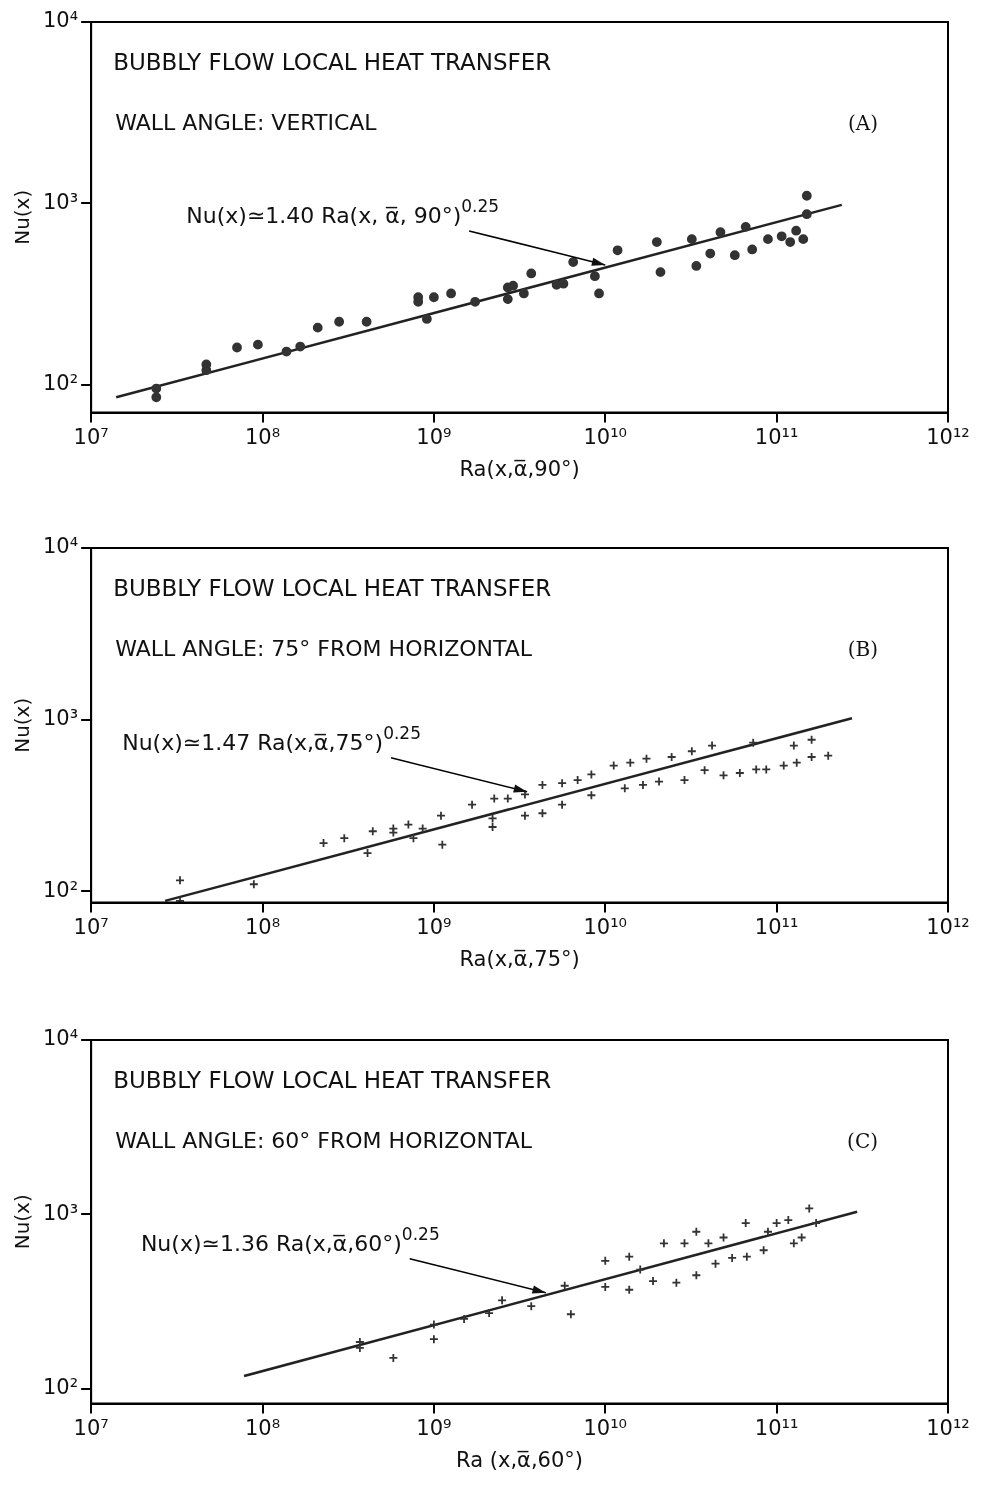 Image resolution: width=1003 pixels, height=1486 pixels. I want to click on text: WALL ANGLE: 75° FROM HORIZONTAL, so click(324, 648).